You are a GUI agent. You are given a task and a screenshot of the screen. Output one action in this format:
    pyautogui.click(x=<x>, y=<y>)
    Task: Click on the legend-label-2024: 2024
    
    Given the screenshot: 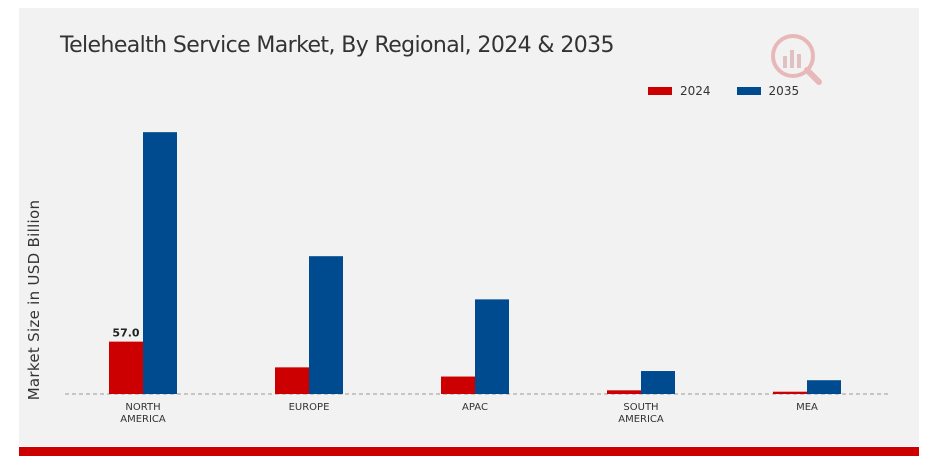 What is the action you would take?
    pyautogui.click(x=695, y=91)
    